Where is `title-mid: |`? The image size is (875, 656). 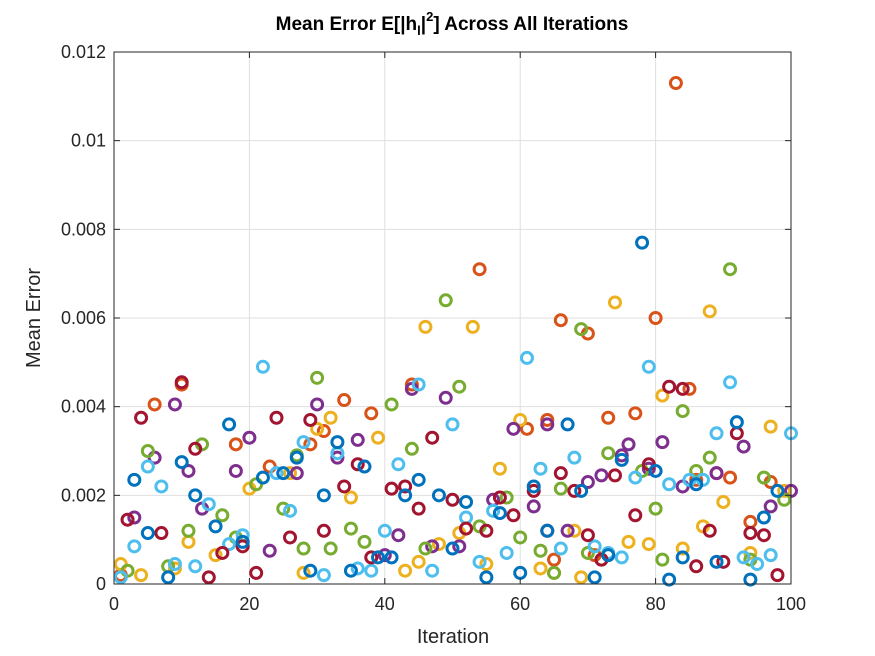
title-mid: | is located at coordinates (423, 24).